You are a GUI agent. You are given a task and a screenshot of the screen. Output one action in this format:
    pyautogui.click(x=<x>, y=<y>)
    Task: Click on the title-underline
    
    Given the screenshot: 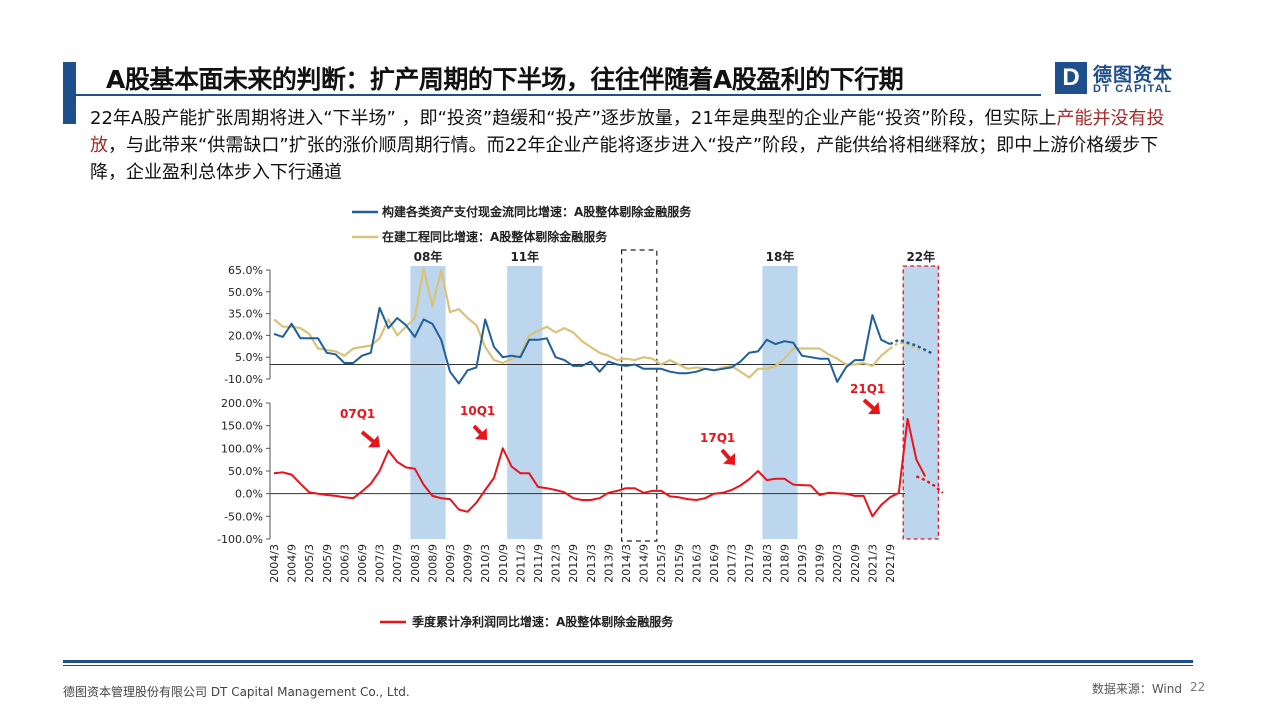 What is the action you would take?
    pyautogui.click(x=558, y=95)
    